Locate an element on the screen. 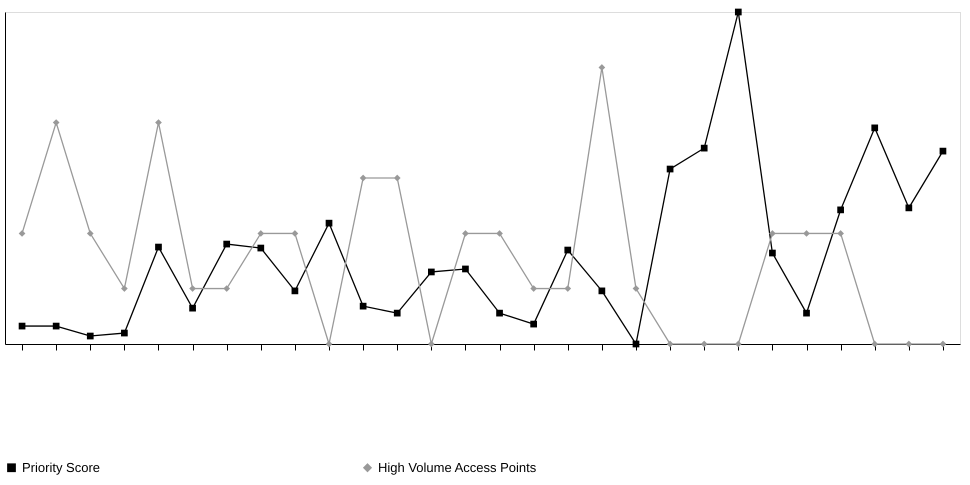  legend-label: High Volume Access Points is located at coordinates (457, 467).